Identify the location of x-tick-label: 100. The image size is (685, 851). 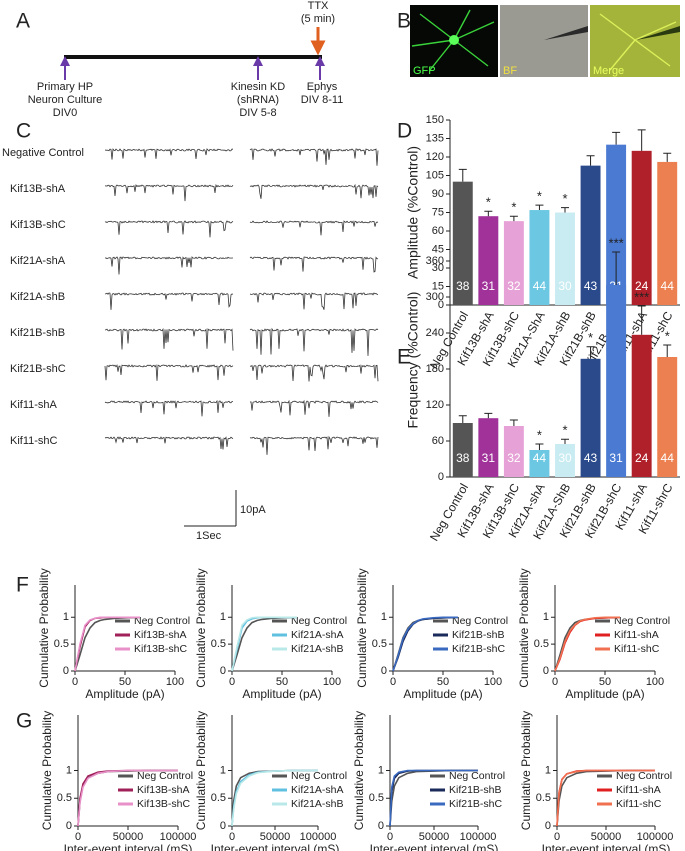
(493, 682).